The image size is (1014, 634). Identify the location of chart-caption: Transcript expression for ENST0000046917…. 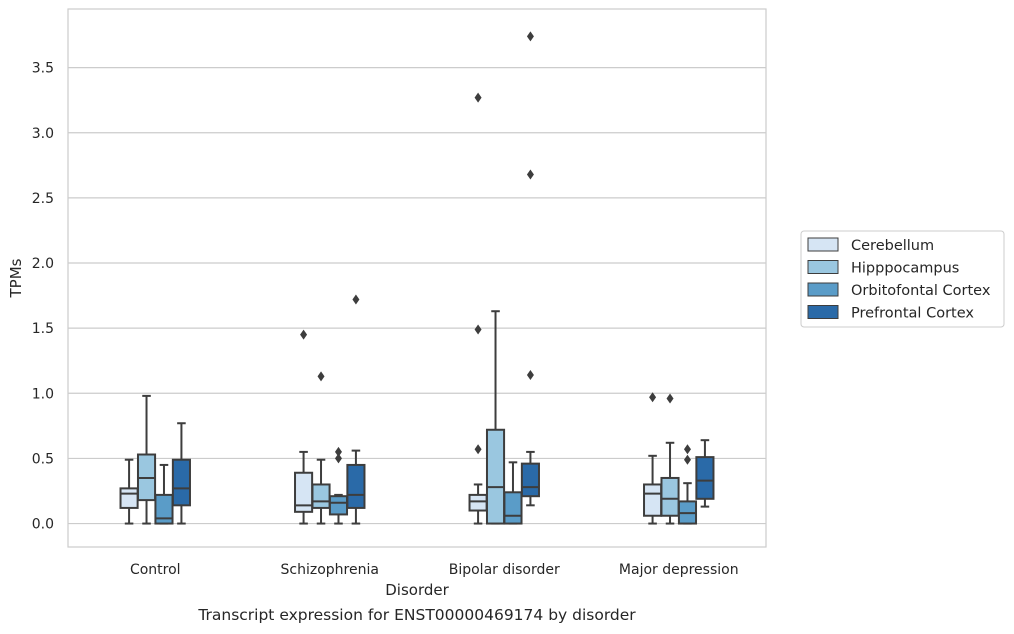
(417, 615).